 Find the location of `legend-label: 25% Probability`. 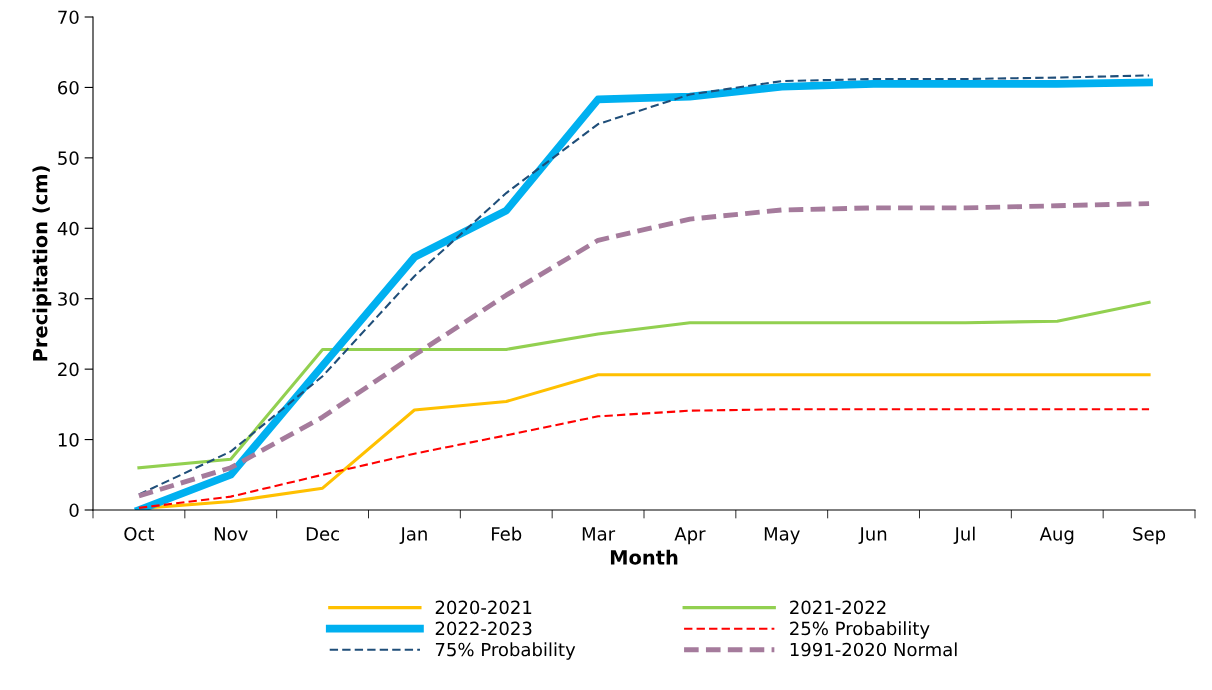

legend-label: 25% Probability is located at coordinates (860, 630).